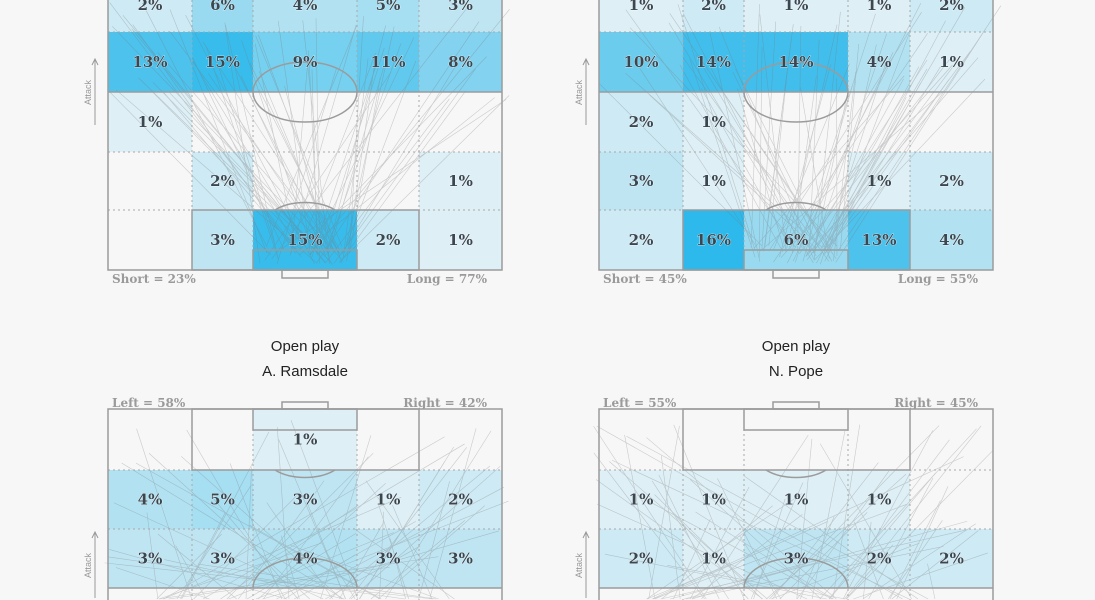  I want to click on panel-title: Open play, so click(305, 346).